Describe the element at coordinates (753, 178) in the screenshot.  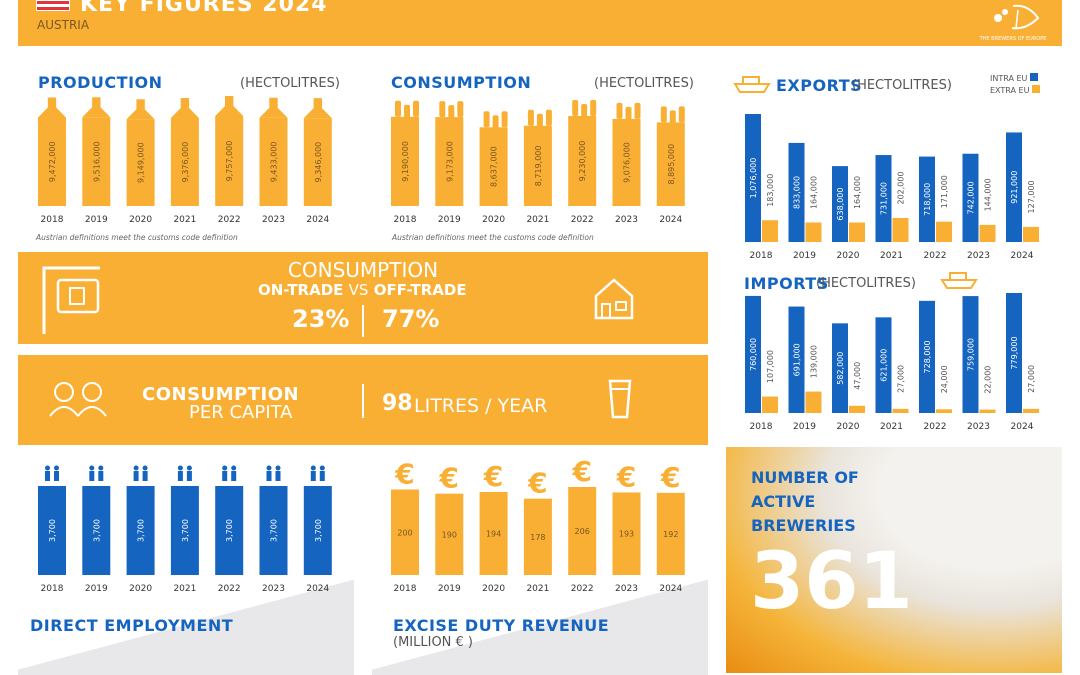
I see `exports-bar-intra-eu-2018` at that location.